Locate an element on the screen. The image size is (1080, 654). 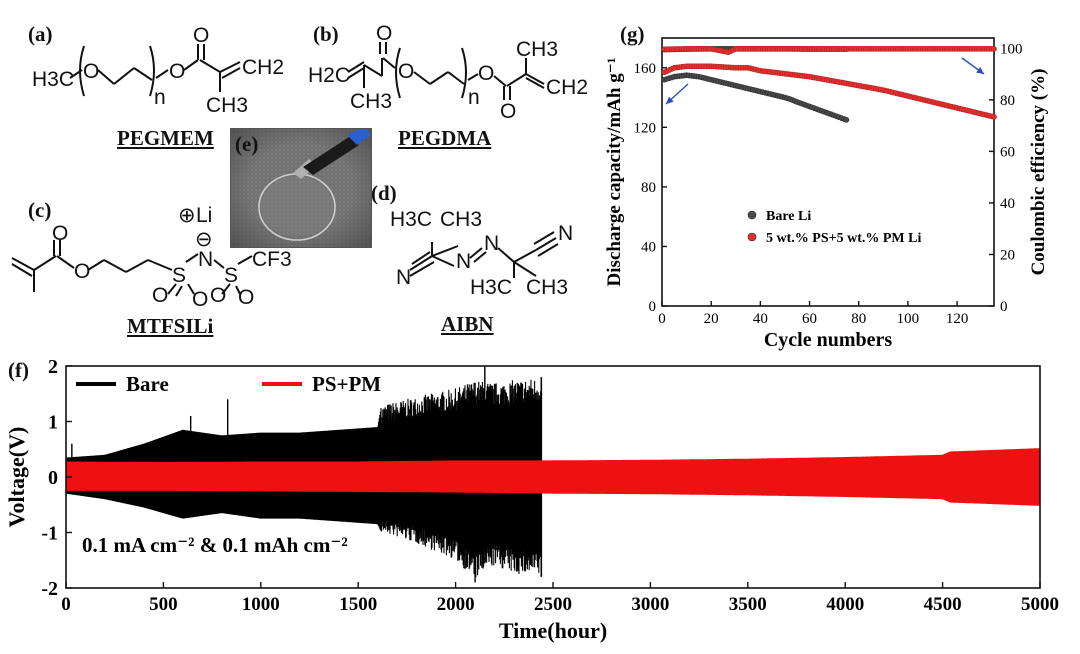
chem-d-h3c1: H3C is located at coordinates (411, 219).